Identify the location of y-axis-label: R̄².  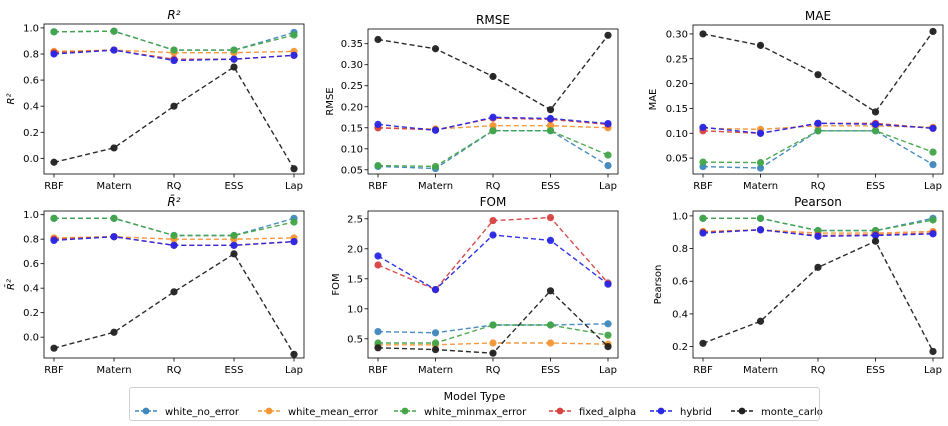
(10, 284).